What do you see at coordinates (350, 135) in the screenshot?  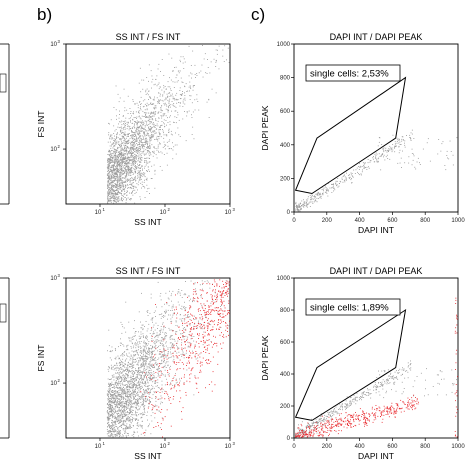 I see `single-cells-gate` at bounding box center [350, 135].